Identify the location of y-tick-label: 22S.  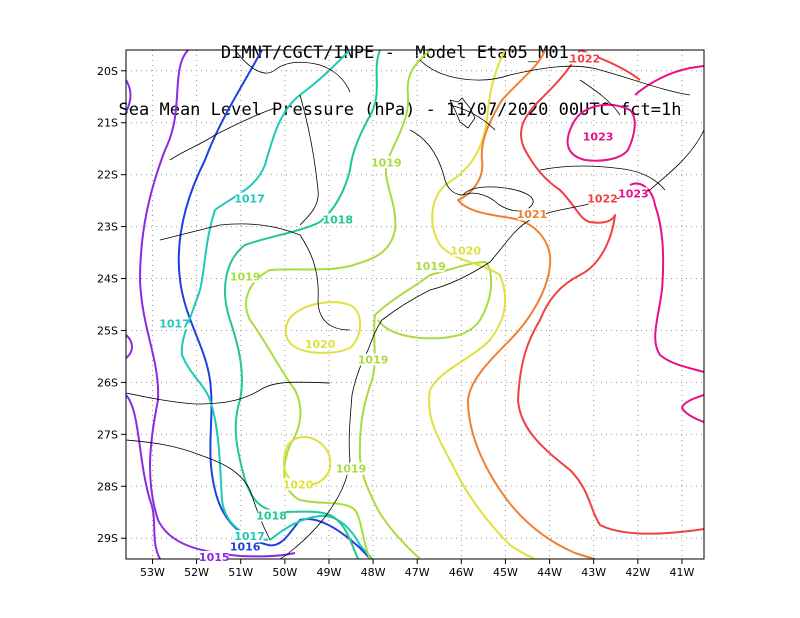
(107, 175).